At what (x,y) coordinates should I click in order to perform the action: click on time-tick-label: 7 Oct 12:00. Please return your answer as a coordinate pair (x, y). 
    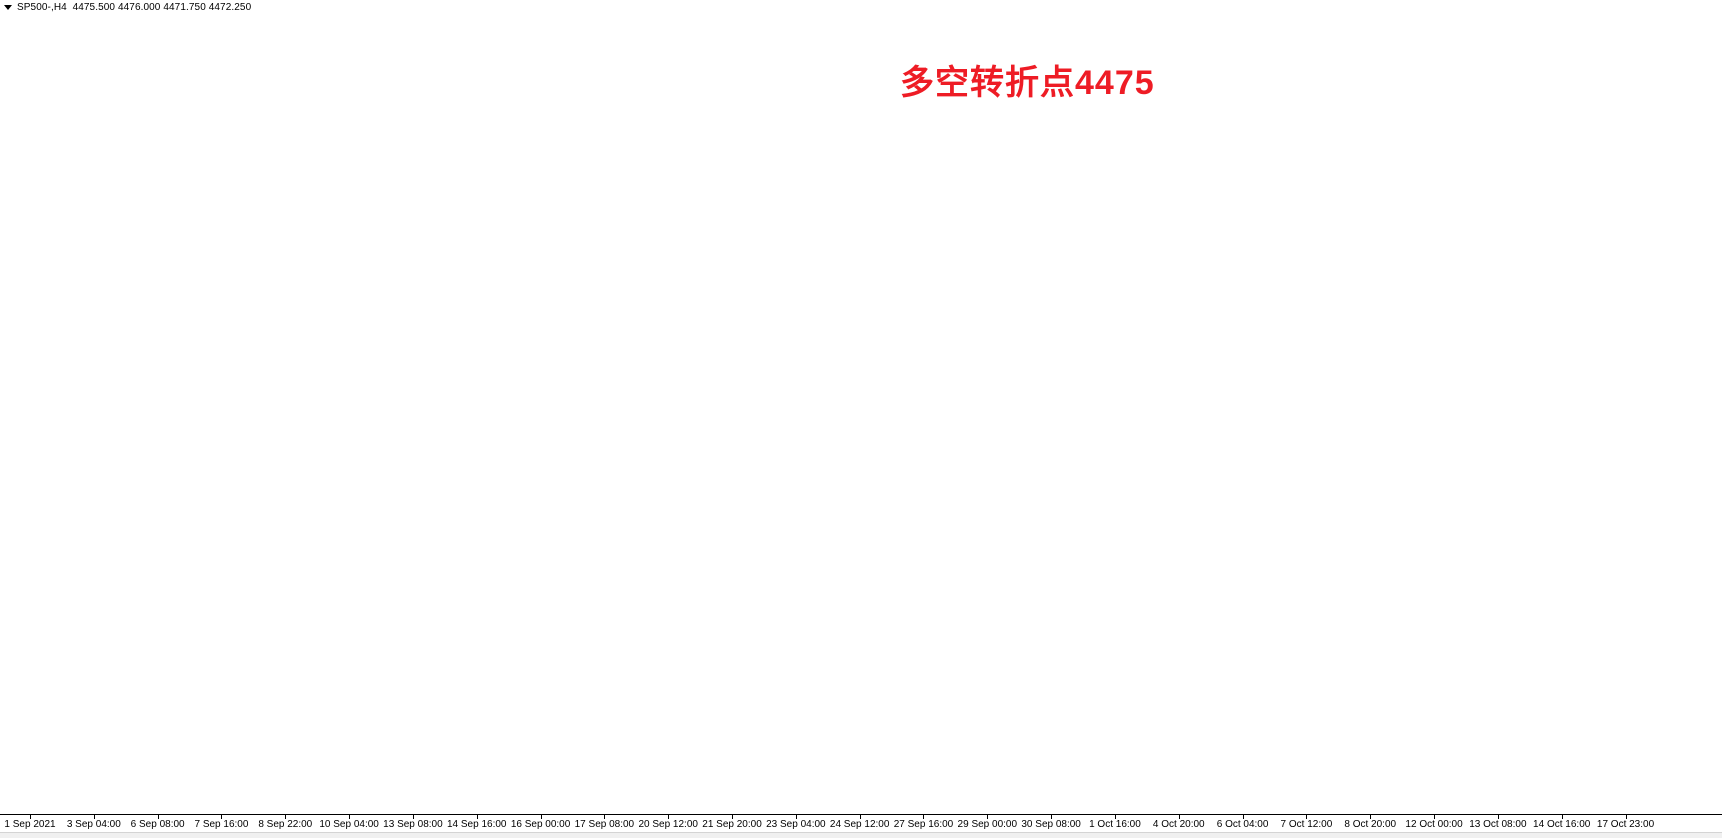
    Looking at the image, I should click on (1306, 824).